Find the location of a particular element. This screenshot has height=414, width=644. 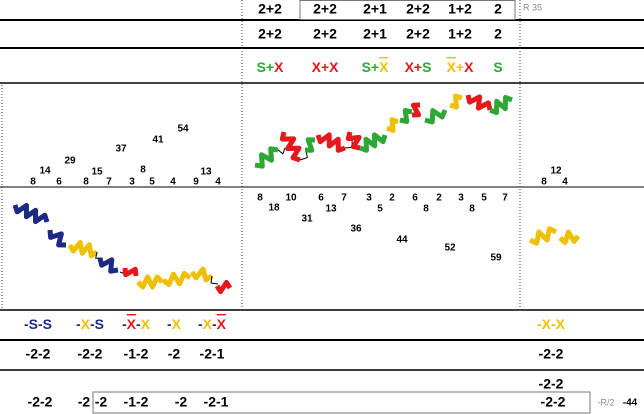

footer-cell: -X-S is located at coordinates (90, 324).